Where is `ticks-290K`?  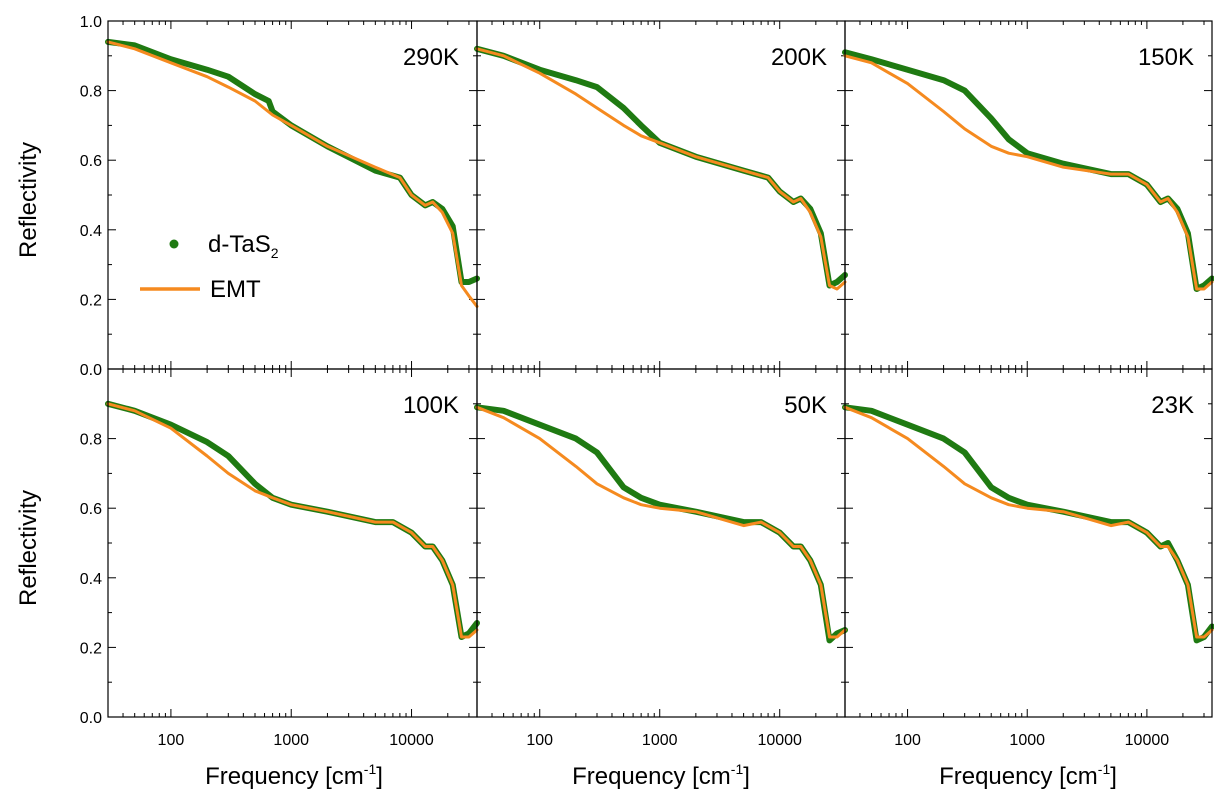
ticks-290K is located at coordinates (292, 195).